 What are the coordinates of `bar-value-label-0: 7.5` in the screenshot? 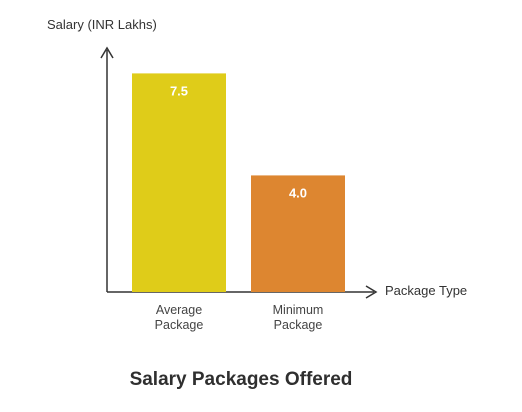 It's located at (179, 90).